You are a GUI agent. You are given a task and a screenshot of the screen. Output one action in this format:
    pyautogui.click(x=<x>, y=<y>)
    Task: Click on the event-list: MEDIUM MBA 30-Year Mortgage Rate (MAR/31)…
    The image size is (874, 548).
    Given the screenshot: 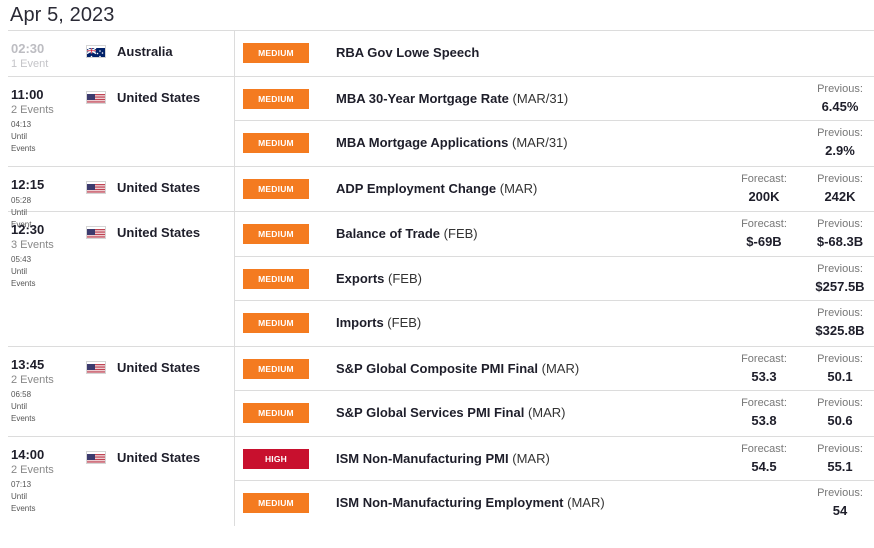 What is the action you would take?
    pyautogui.click(x=554, y=121)
    